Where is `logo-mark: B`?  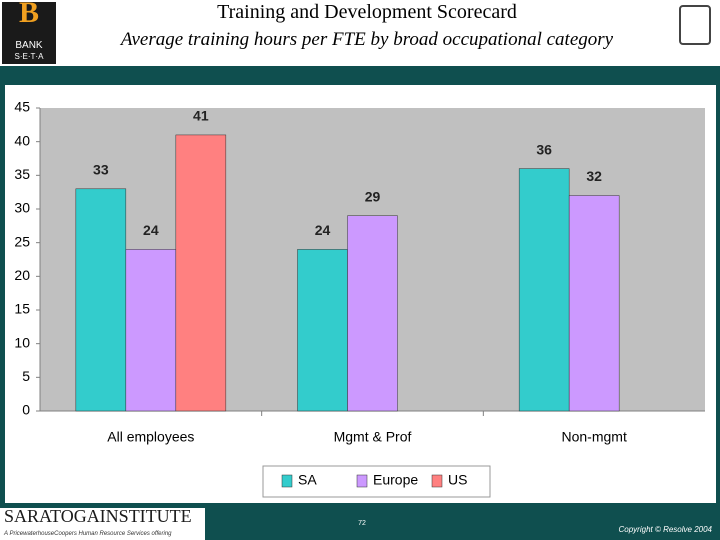
logo-mark: B is located at coordinates (29, 14).